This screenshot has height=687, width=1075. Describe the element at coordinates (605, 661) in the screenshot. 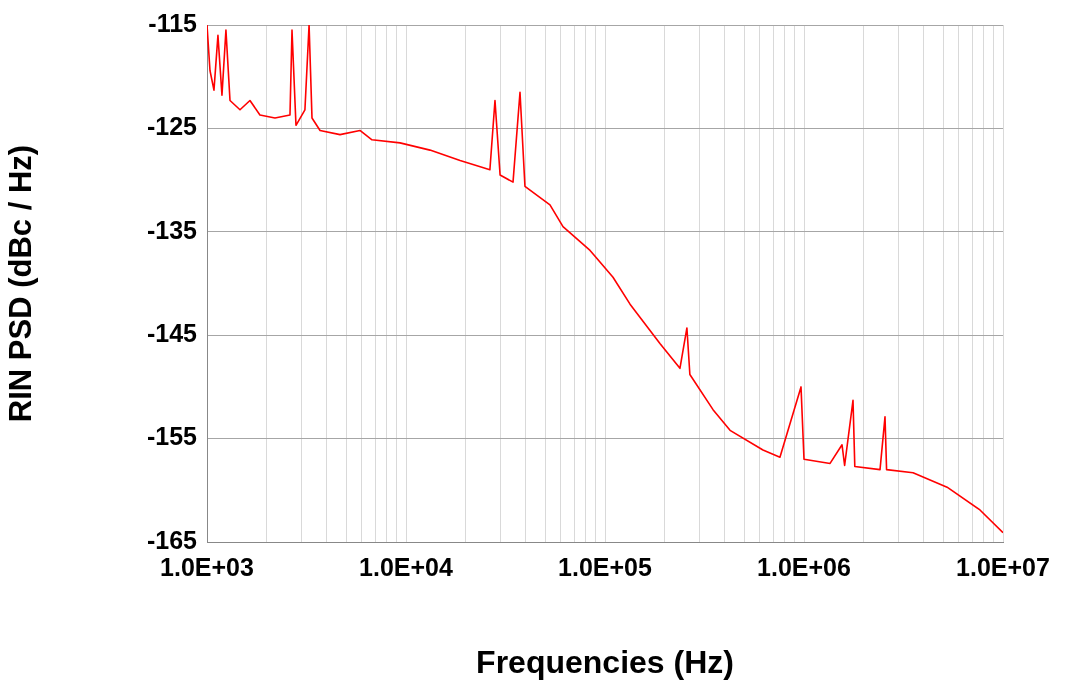

I see `x-axis-title: Frequencies (Hz)` at that location.